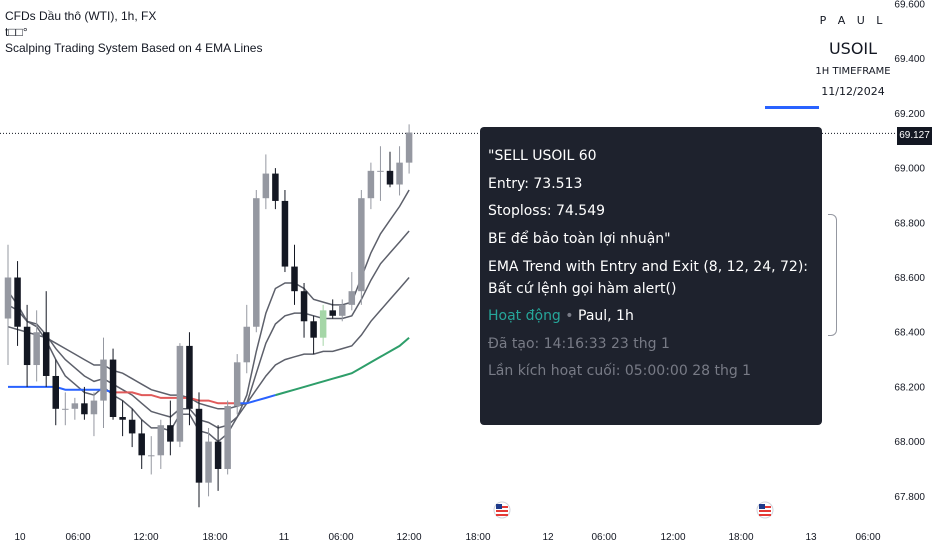 The width and height of the screenshot is (932, 550). What do you see at coordinates (909, 278) in the screenshot?
I see `price-tick-label: 68.600` at bounding box center [909, 278].